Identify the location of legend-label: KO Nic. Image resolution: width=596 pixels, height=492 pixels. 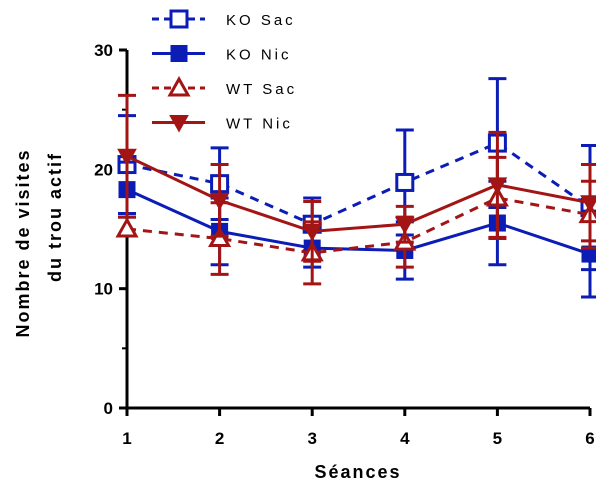
(259, 55).